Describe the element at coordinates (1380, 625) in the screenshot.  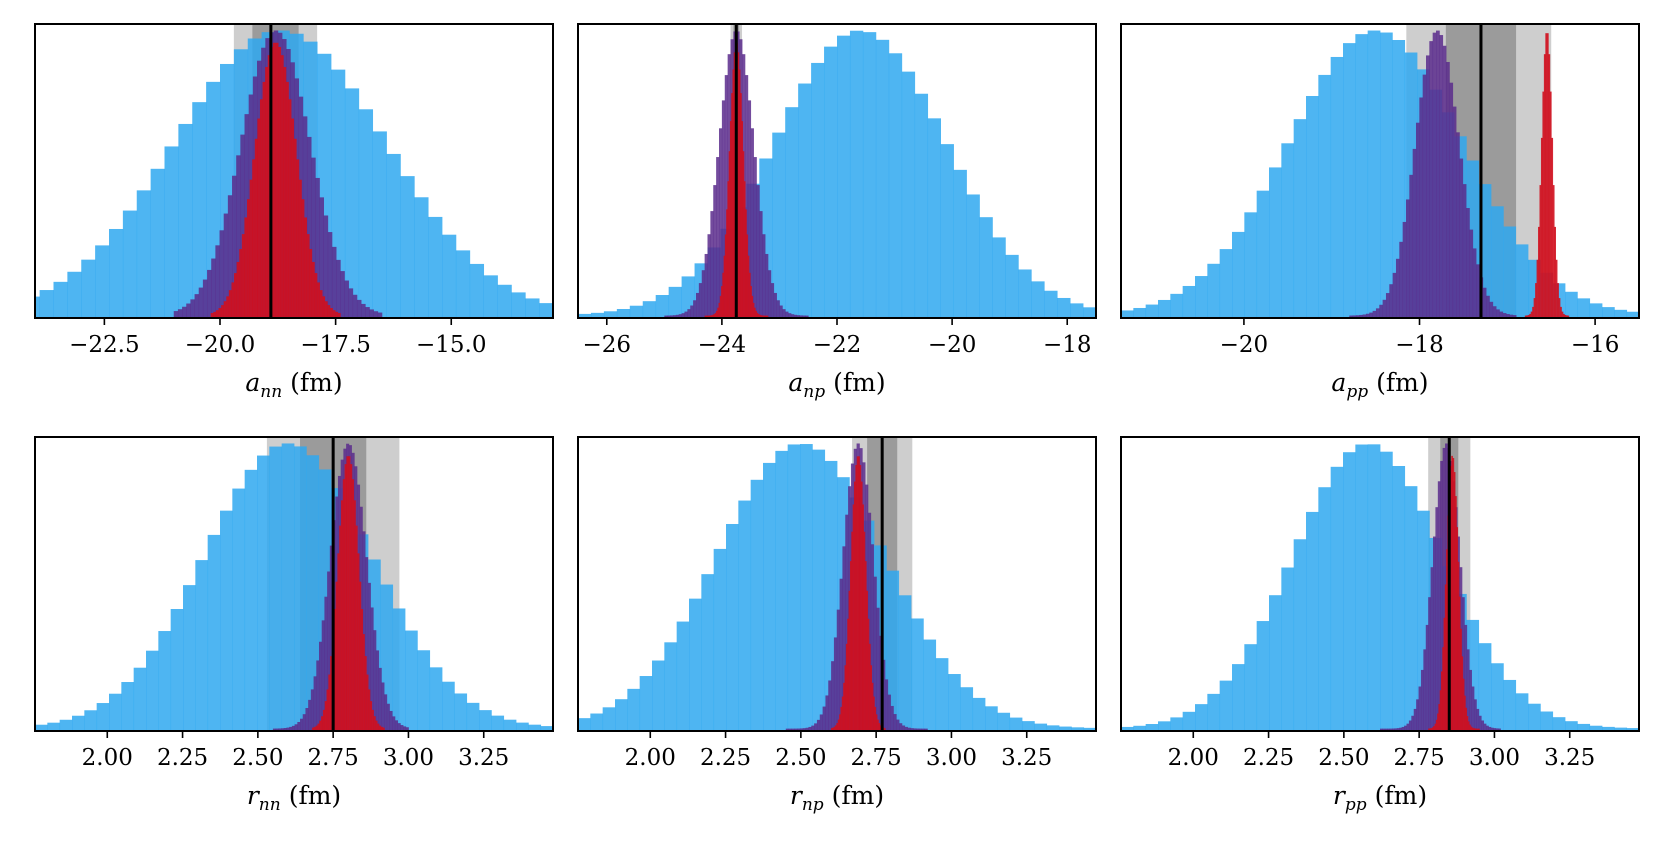
I see `panel-r-pp: 2.00 2.25 2.50 2.75 3.00 3.25 rpp (fm)` at that location.